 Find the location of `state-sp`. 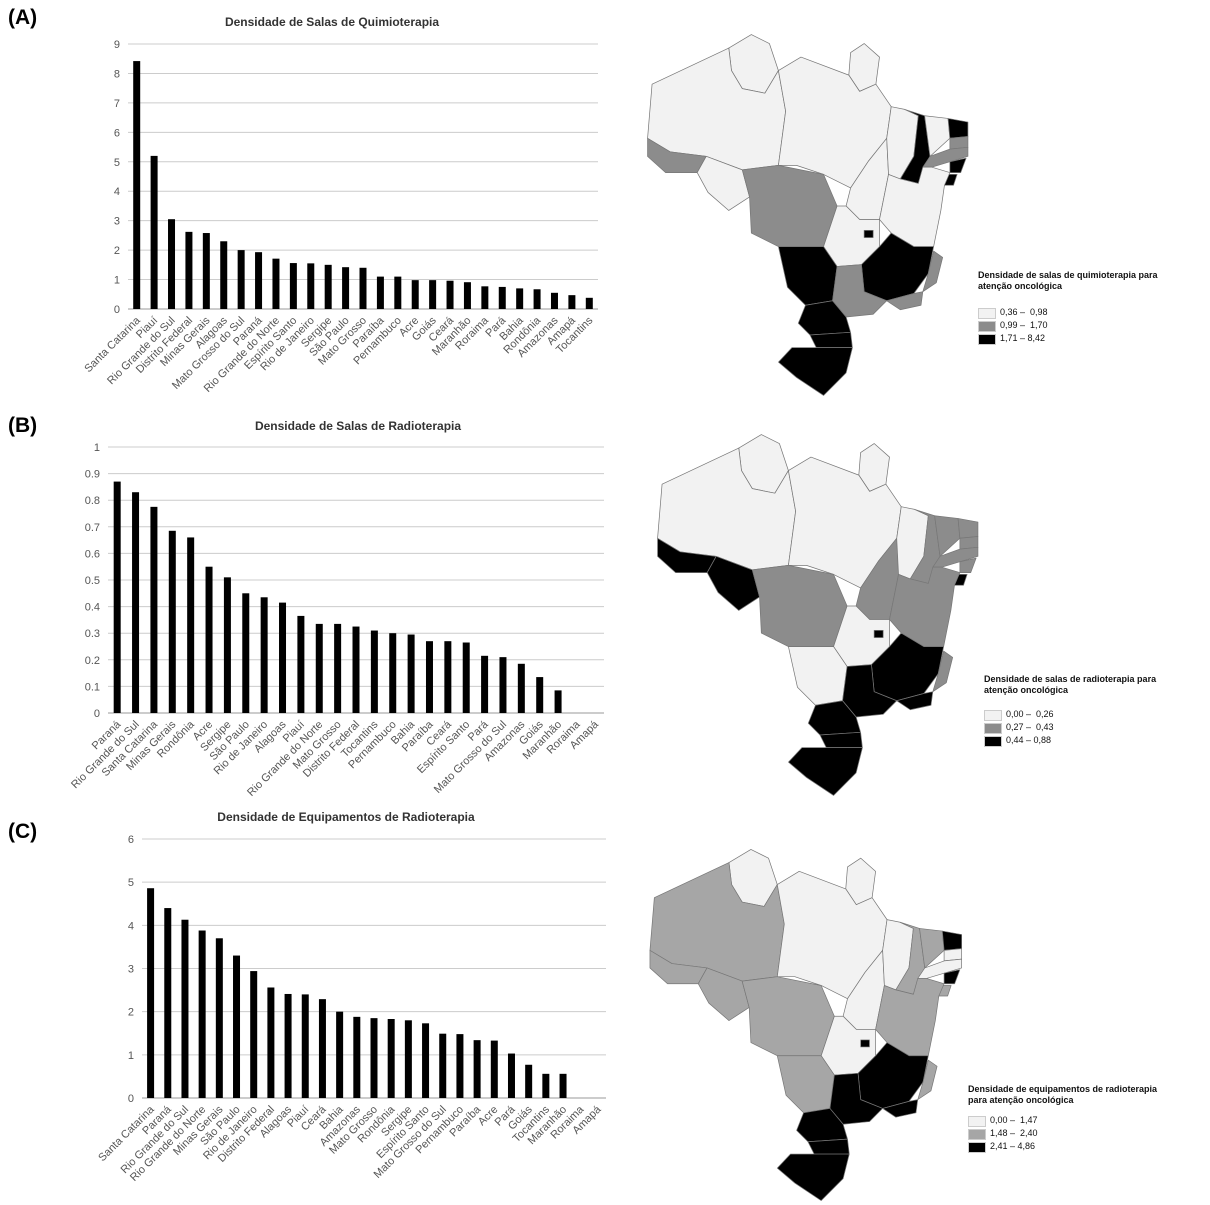

state-sp is located at coordinates (870, 691).